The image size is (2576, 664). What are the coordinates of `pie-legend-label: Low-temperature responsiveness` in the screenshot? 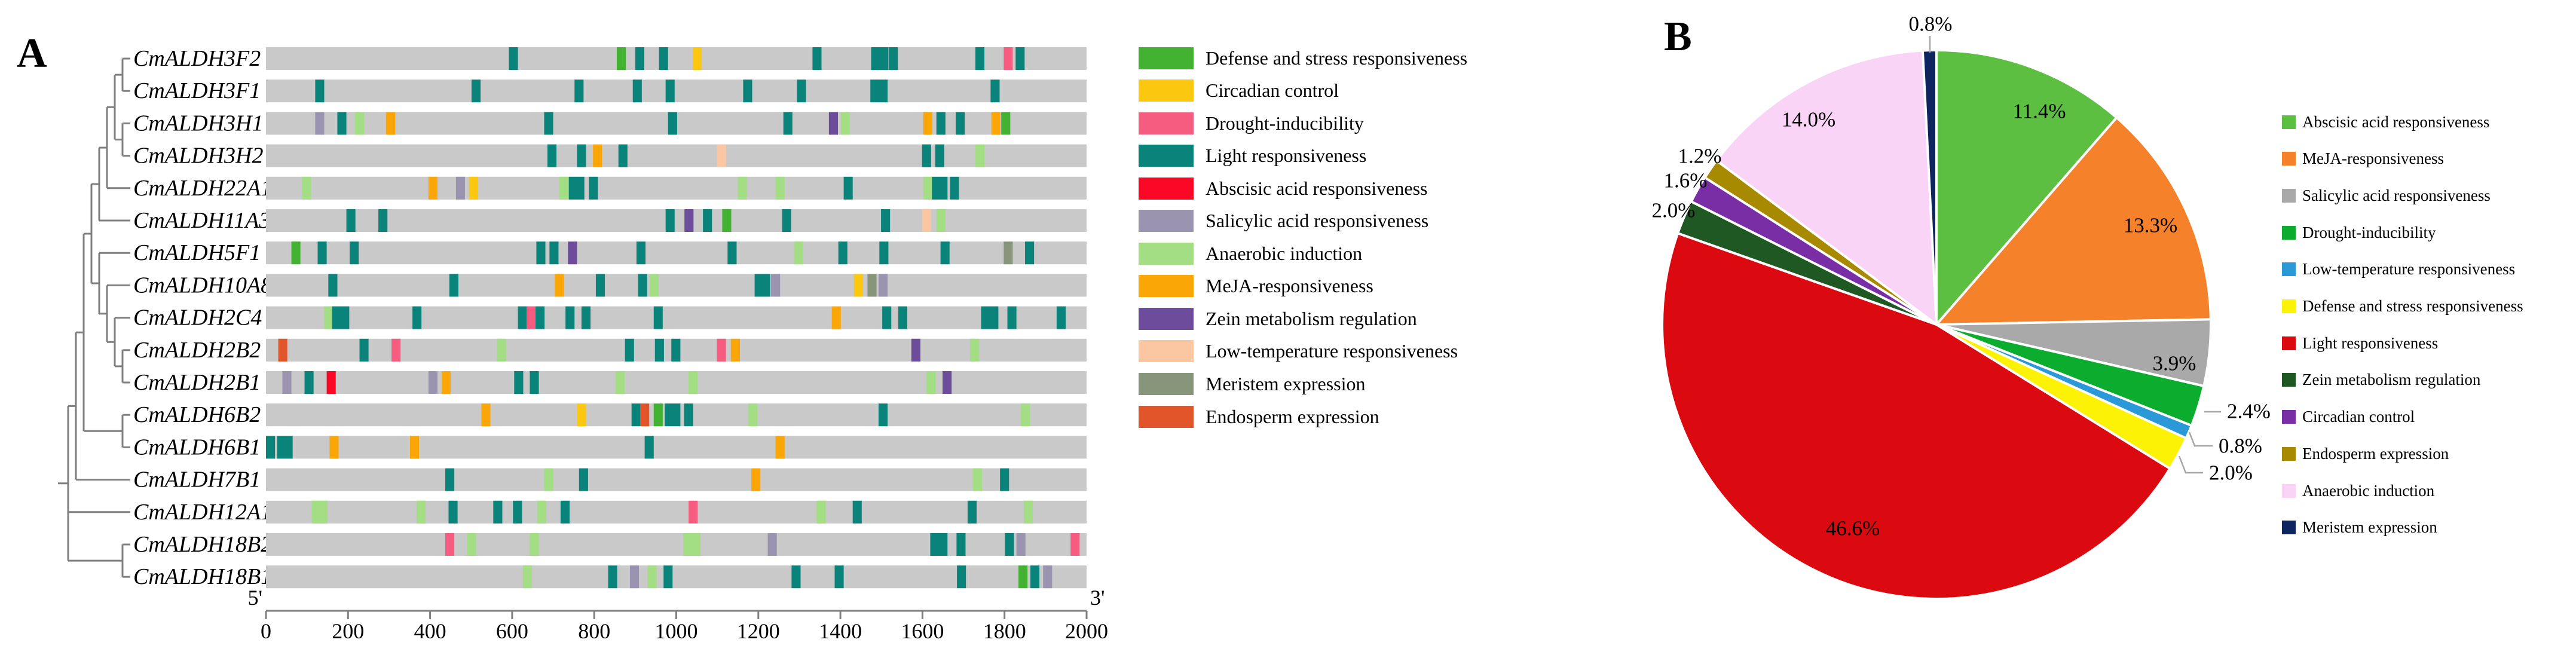 It's located at (2409, 269).